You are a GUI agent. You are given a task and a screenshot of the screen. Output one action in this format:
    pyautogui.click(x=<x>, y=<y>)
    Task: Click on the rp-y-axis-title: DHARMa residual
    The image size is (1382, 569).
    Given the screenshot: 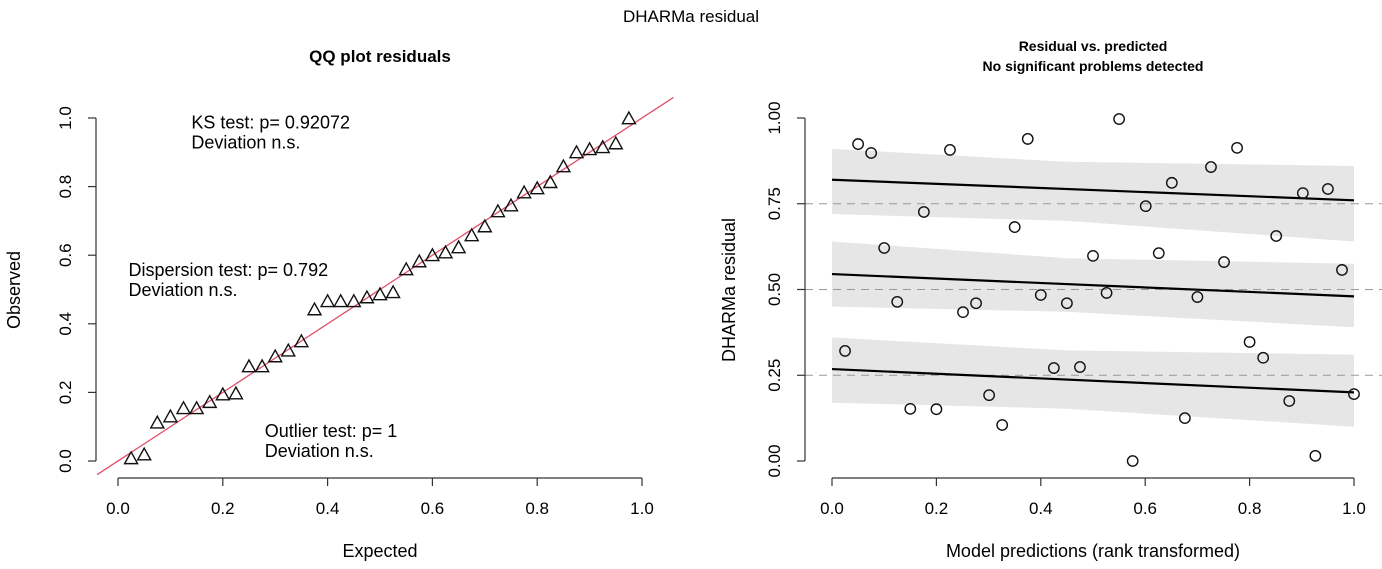 What is the action you would take?
    pyautogui.click(x=729, y=290)
    